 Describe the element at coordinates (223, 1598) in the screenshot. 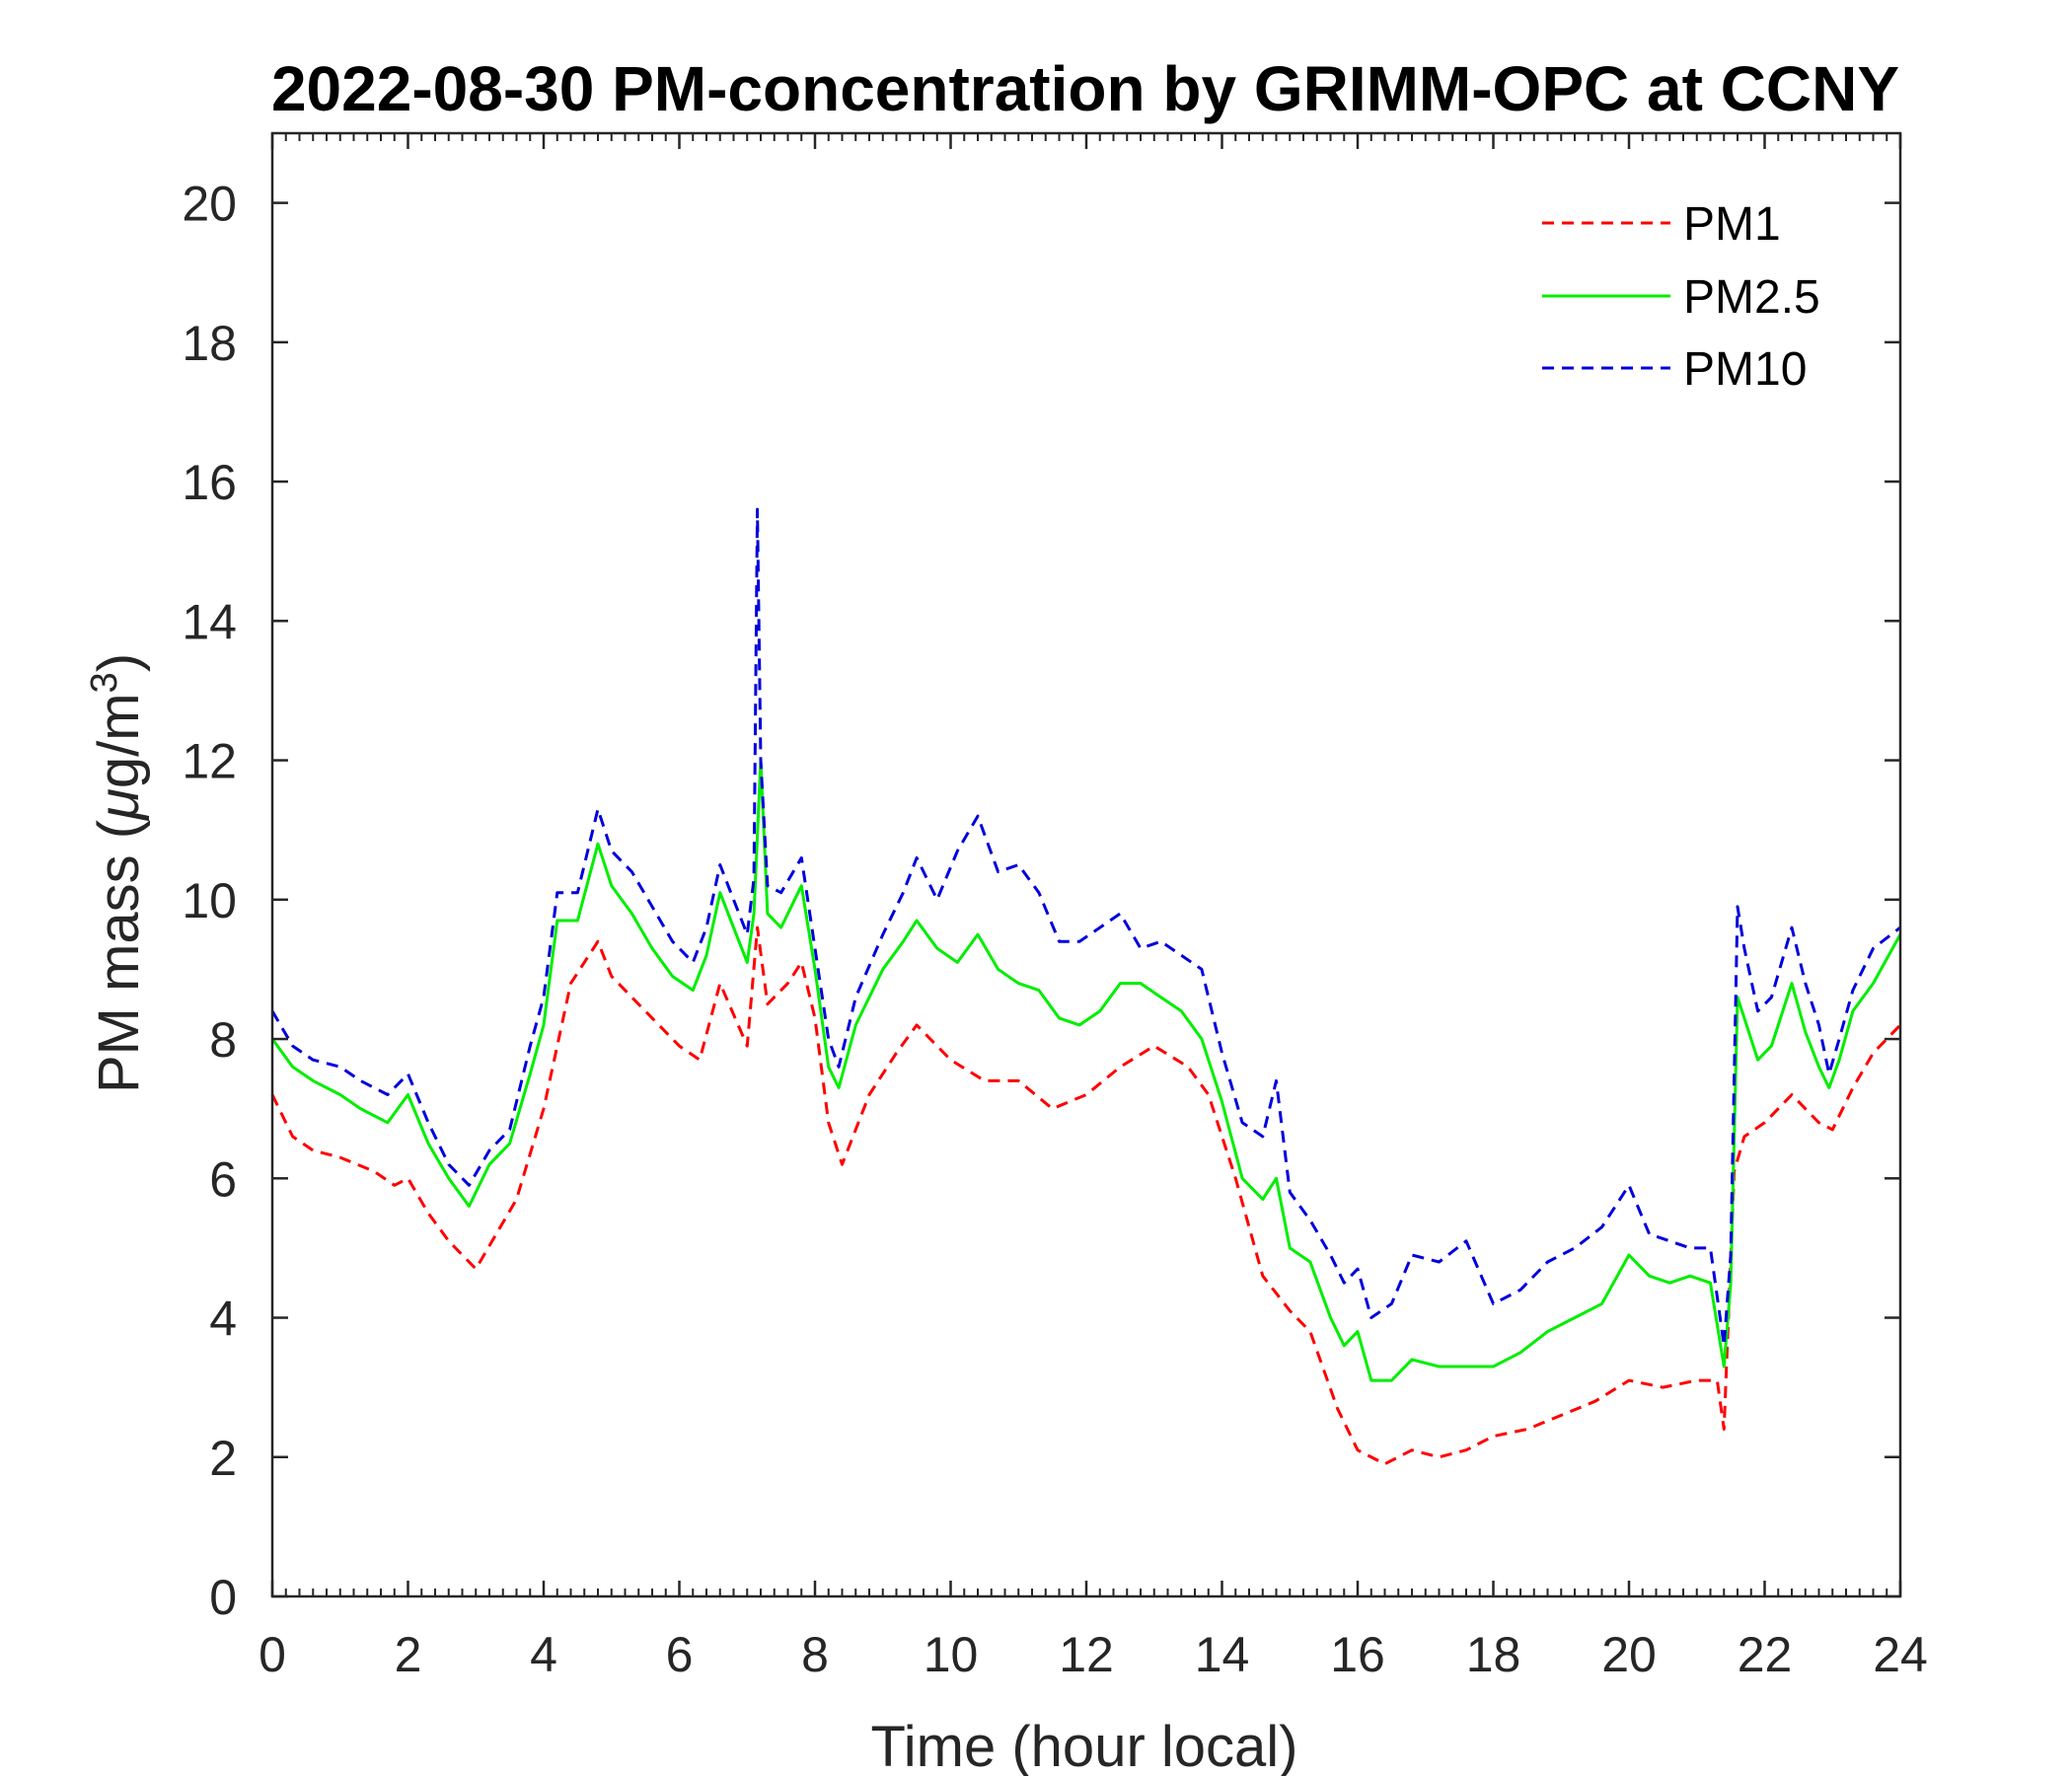

I see `y-tick-label: 0` at that location.